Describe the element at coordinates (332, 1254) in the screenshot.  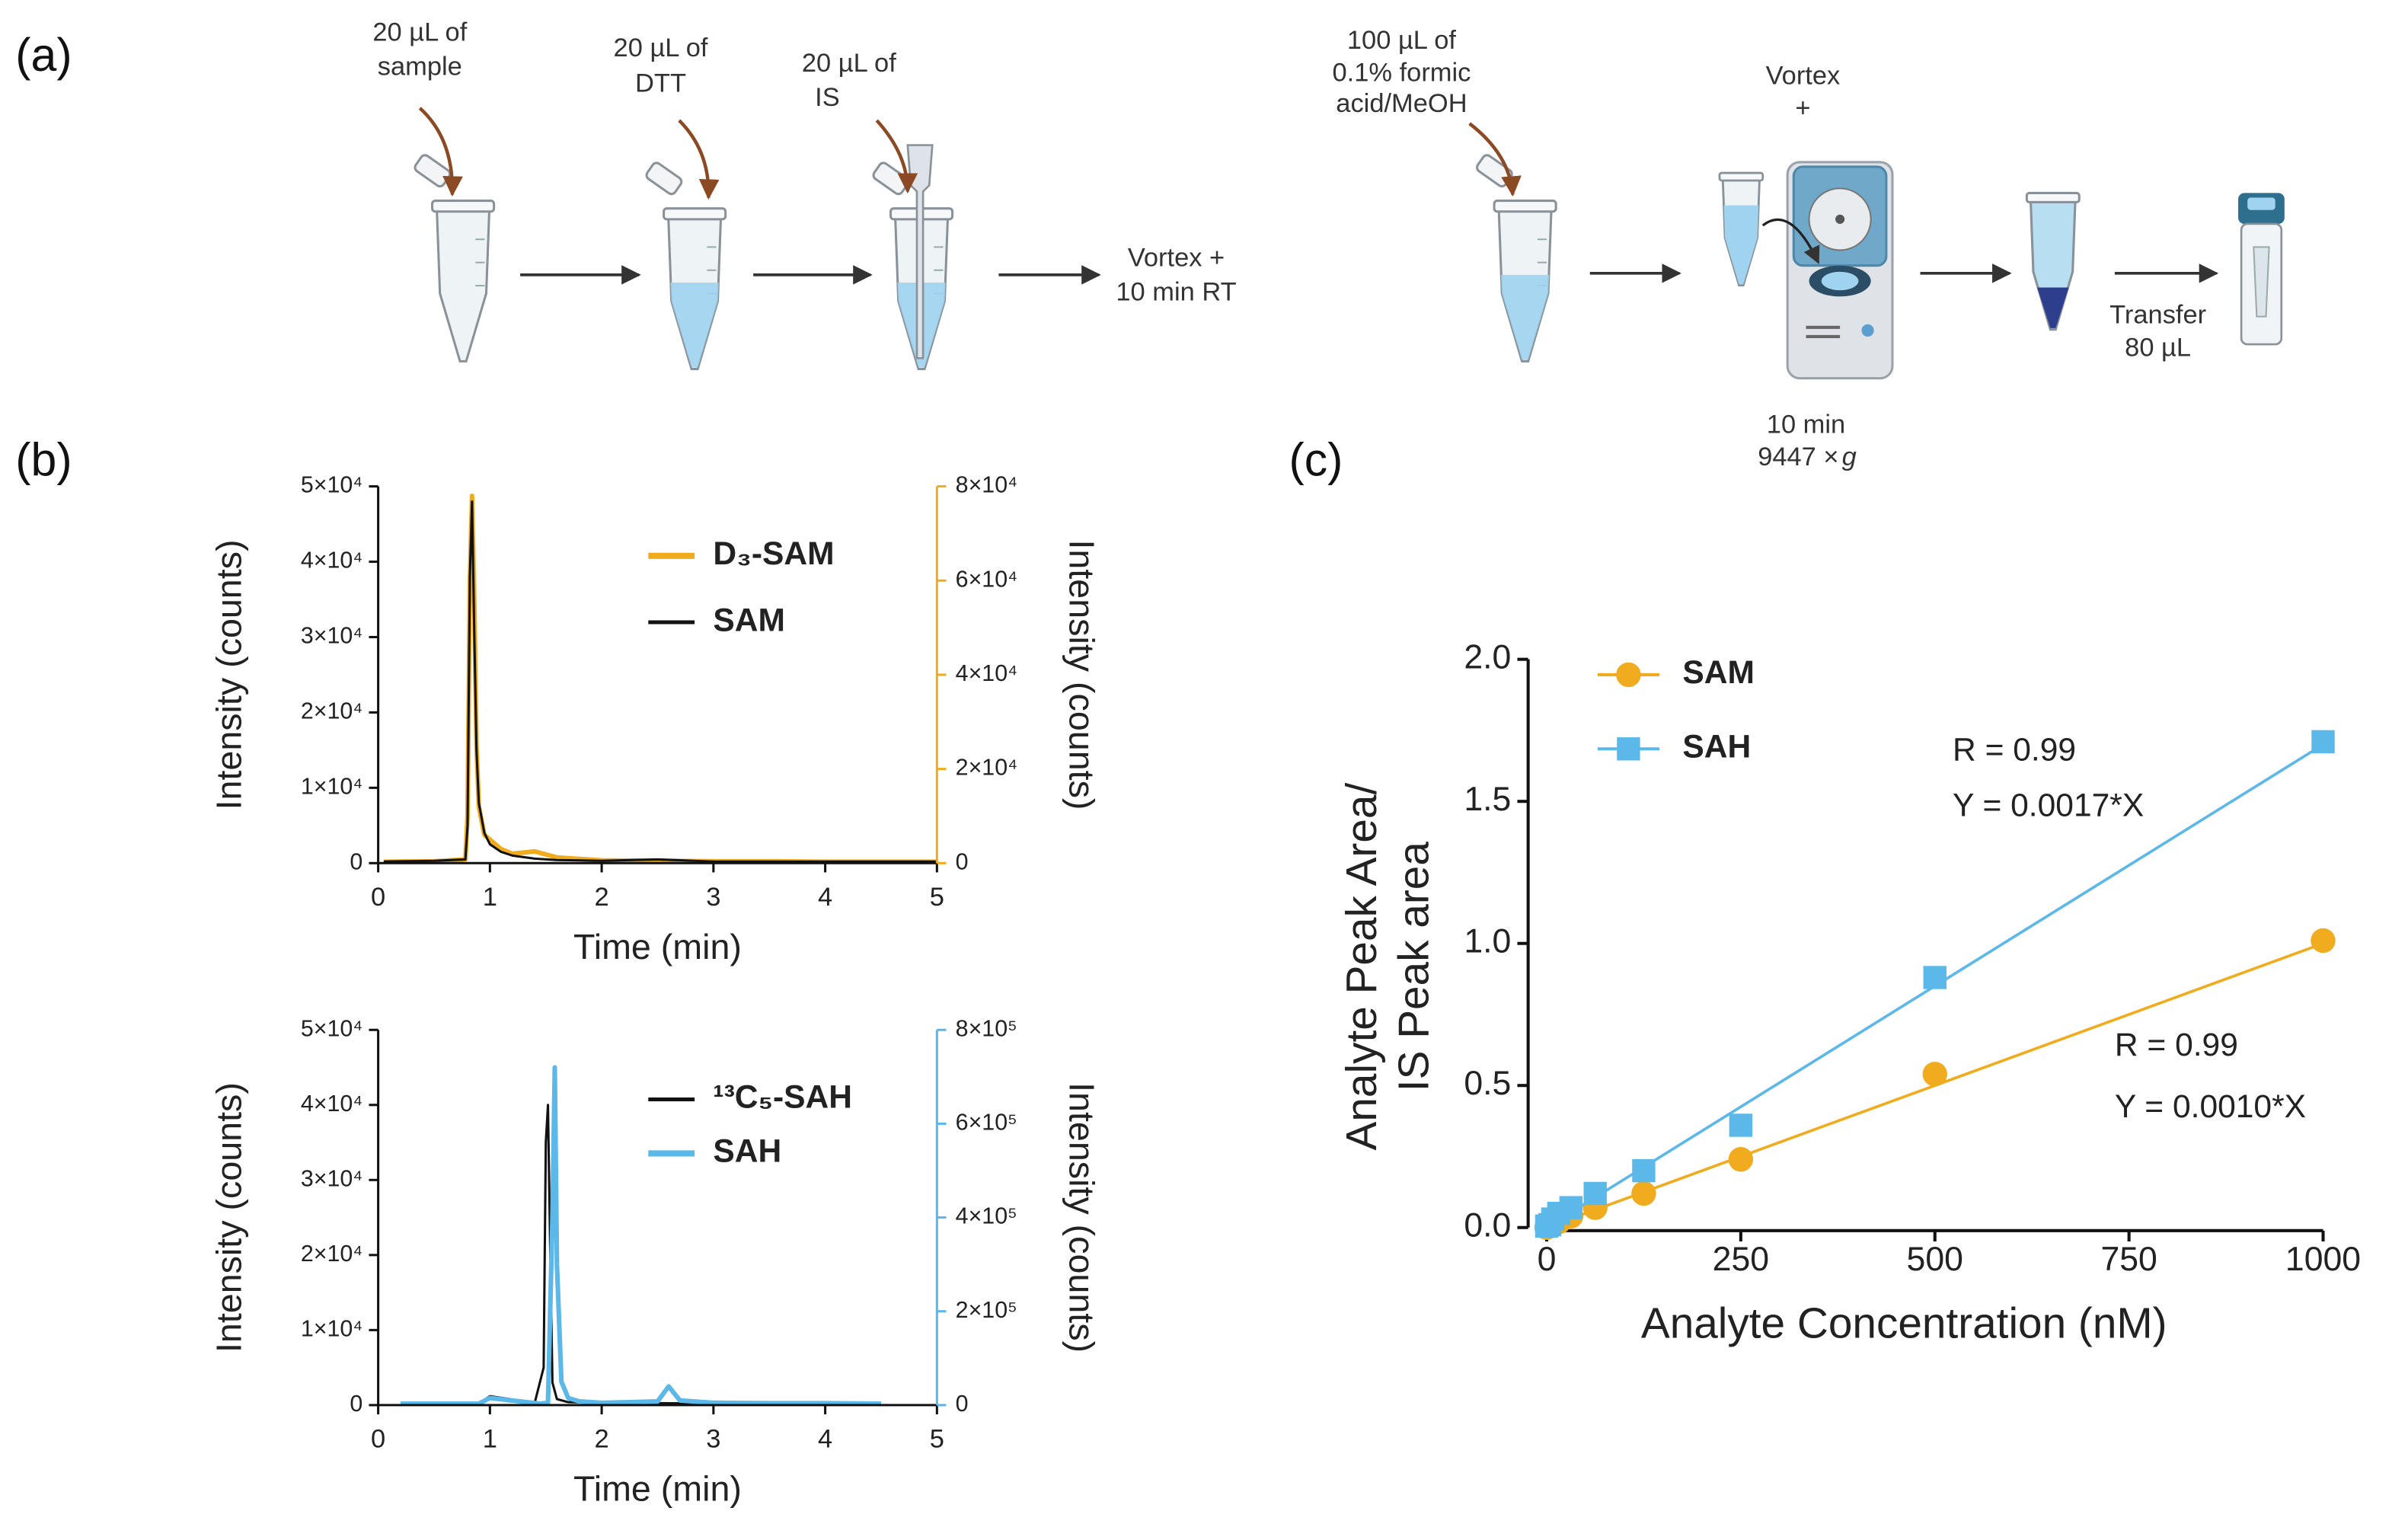
I see `y-tick-label: 2×10⁴` at that location.